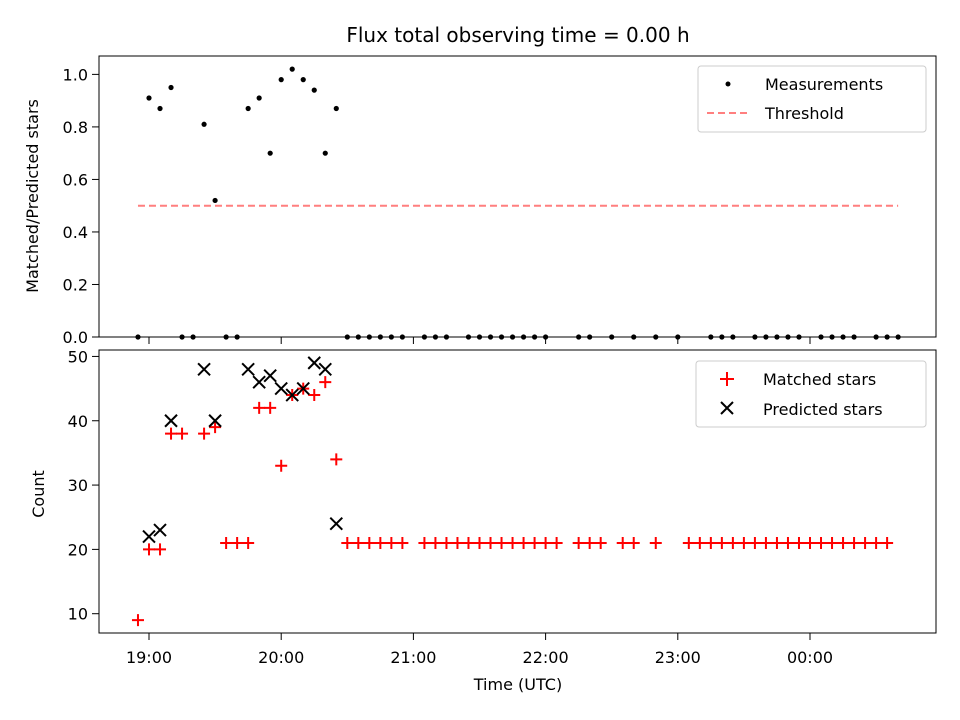 The width and height of the screenshot is (960, 720). Describe the element at coordinates (149, 657) in the screenshot. I see `count-x-tick-label: 19:00` at that location.